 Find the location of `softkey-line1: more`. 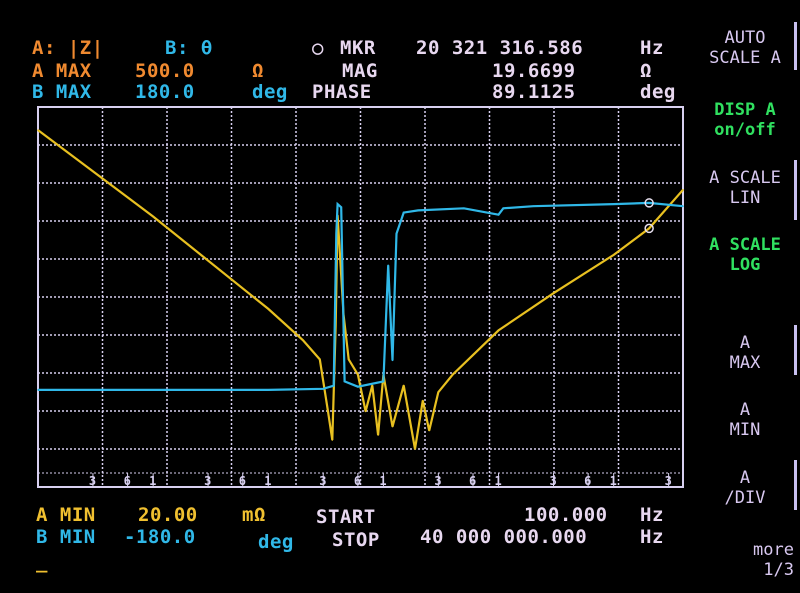

softkey-line1: more is located at coordinates (773, 550).